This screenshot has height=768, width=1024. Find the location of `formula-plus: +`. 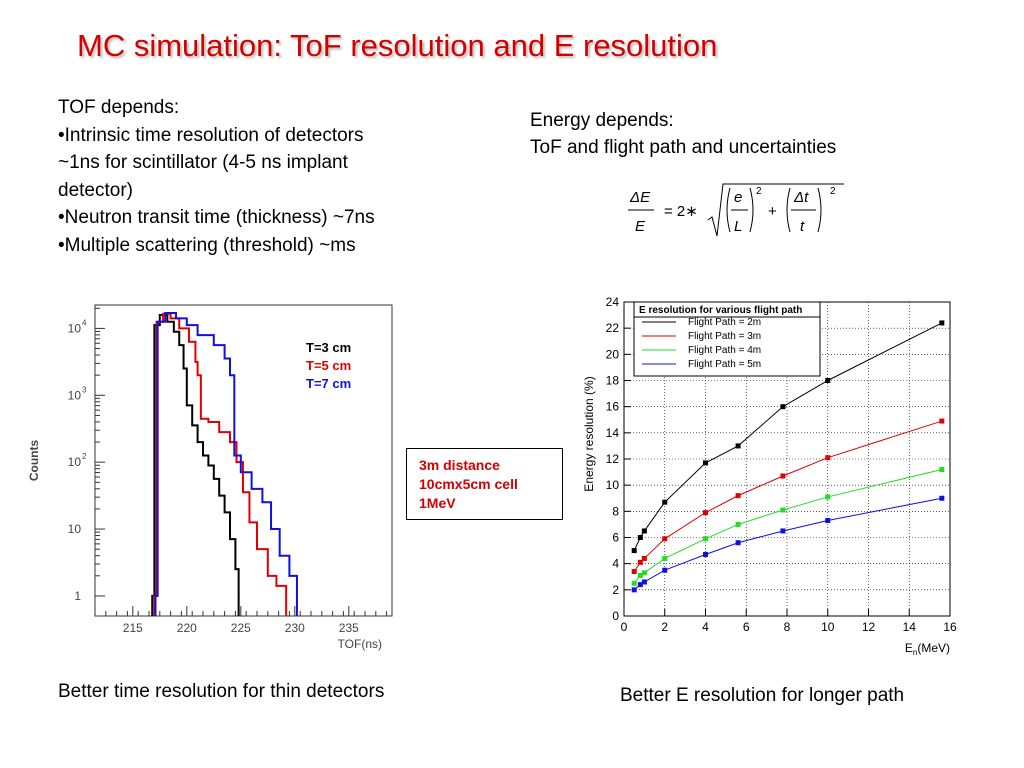

formula-plus: + is located at coordinates (772, 211).